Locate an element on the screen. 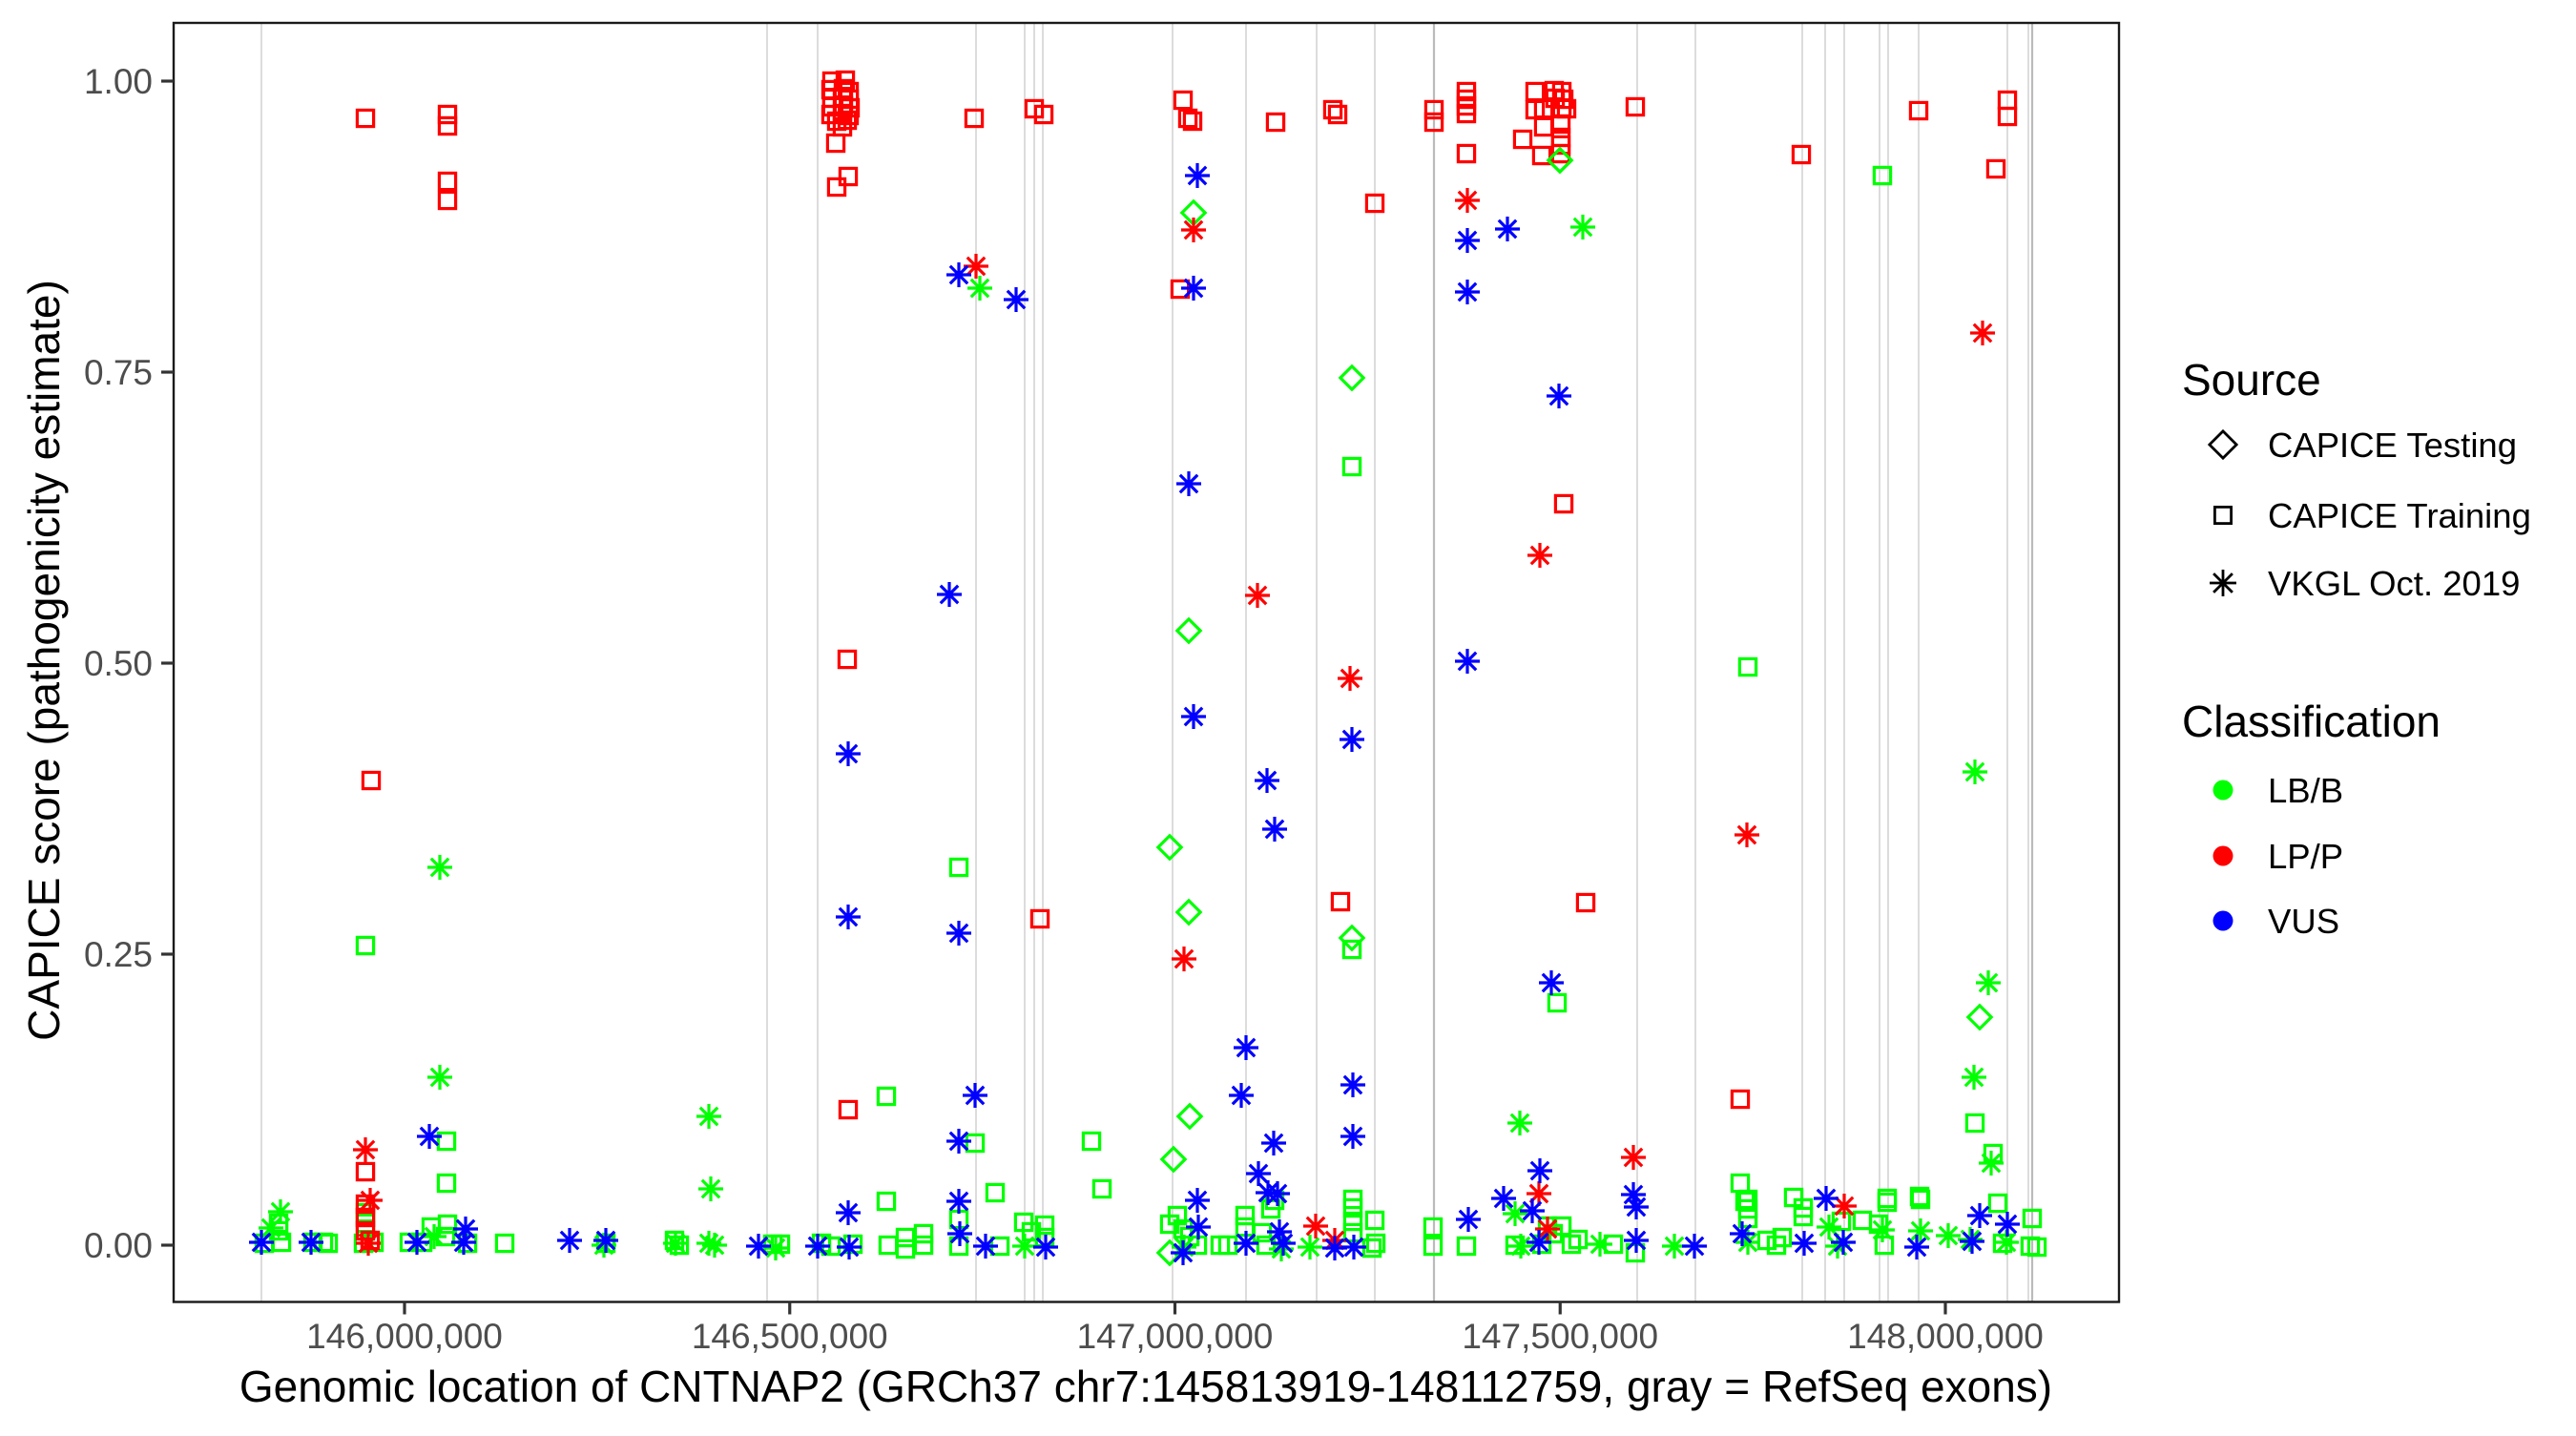 This screenshot has width=2576, height=1436. svg-text: LB/B is located at coordinates (2305, 790).